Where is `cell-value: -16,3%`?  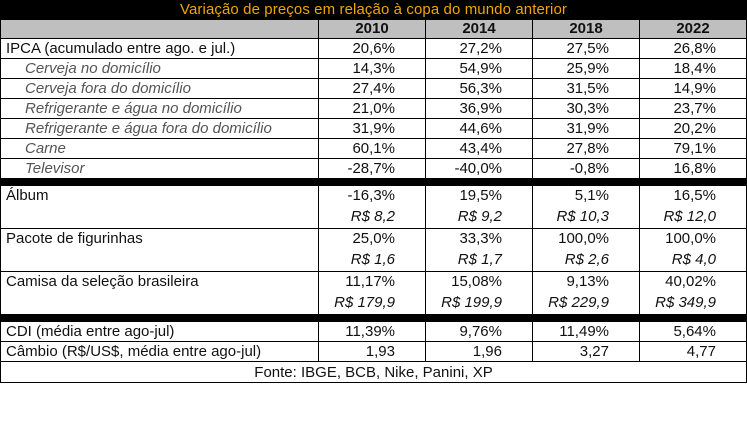 cell-value: -16,3% is located at coordinates (372, 191).